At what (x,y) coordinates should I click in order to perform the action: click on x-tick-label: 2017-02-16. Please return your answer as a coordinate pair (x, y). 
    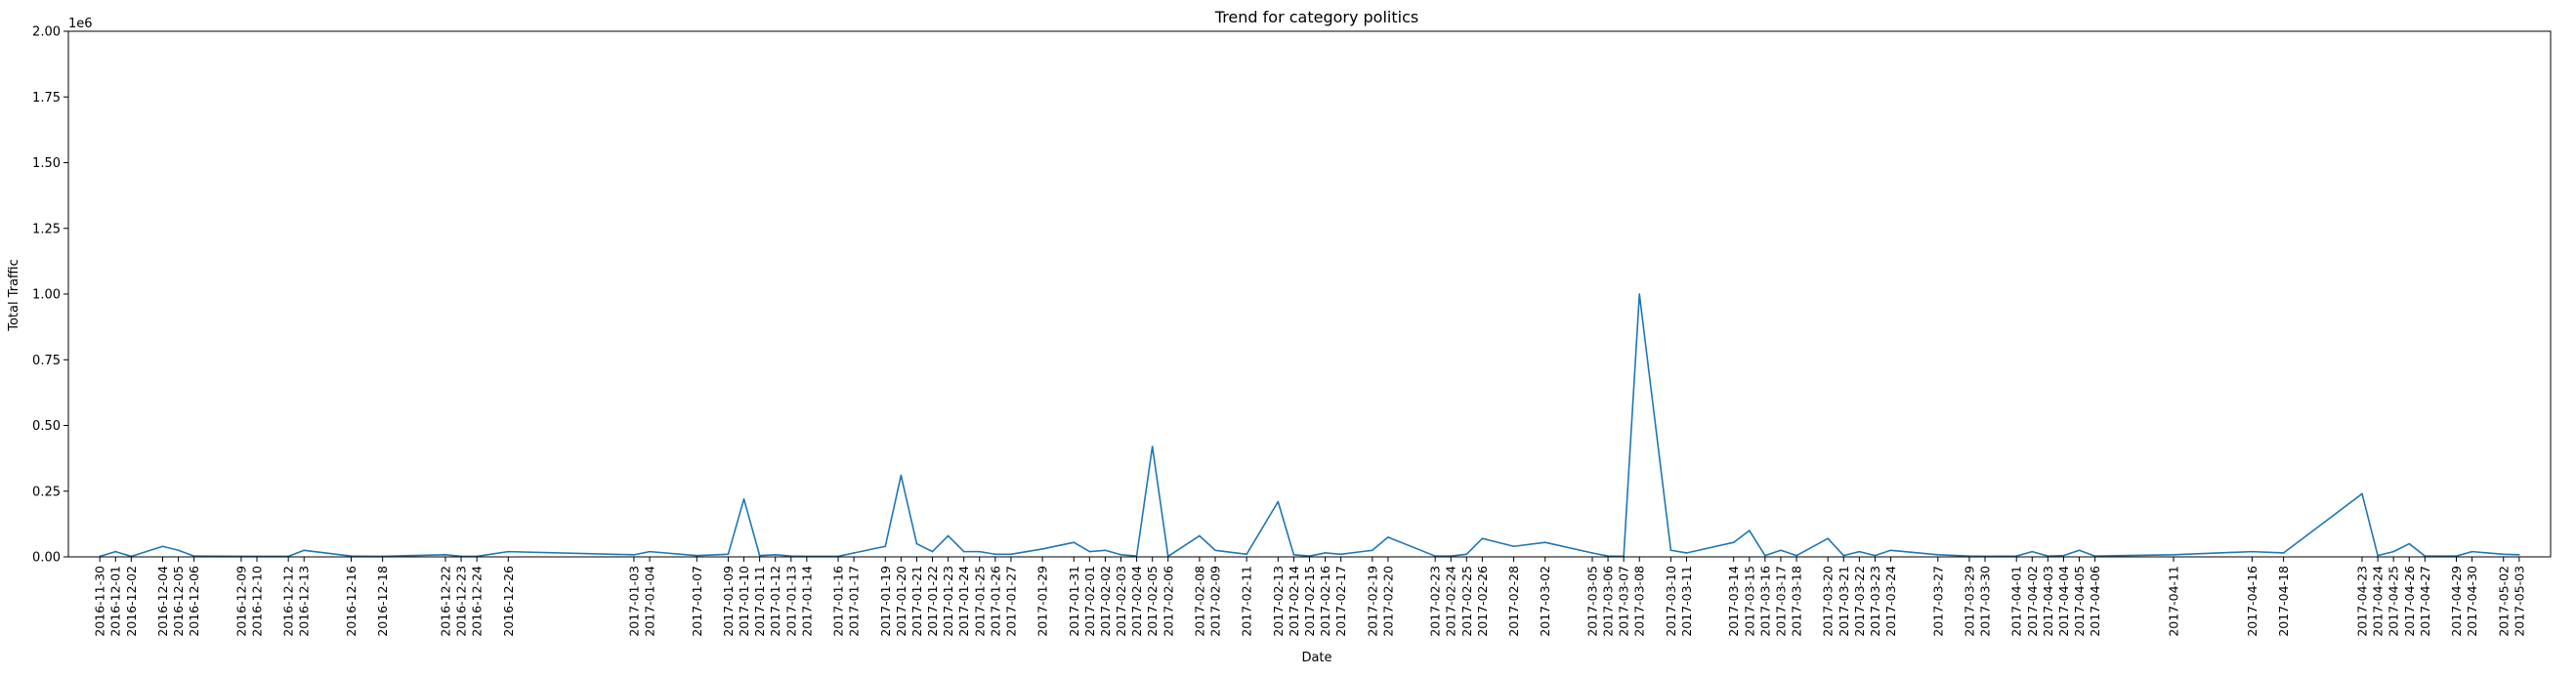
    Looking at the image, I should click on (1325, 602).